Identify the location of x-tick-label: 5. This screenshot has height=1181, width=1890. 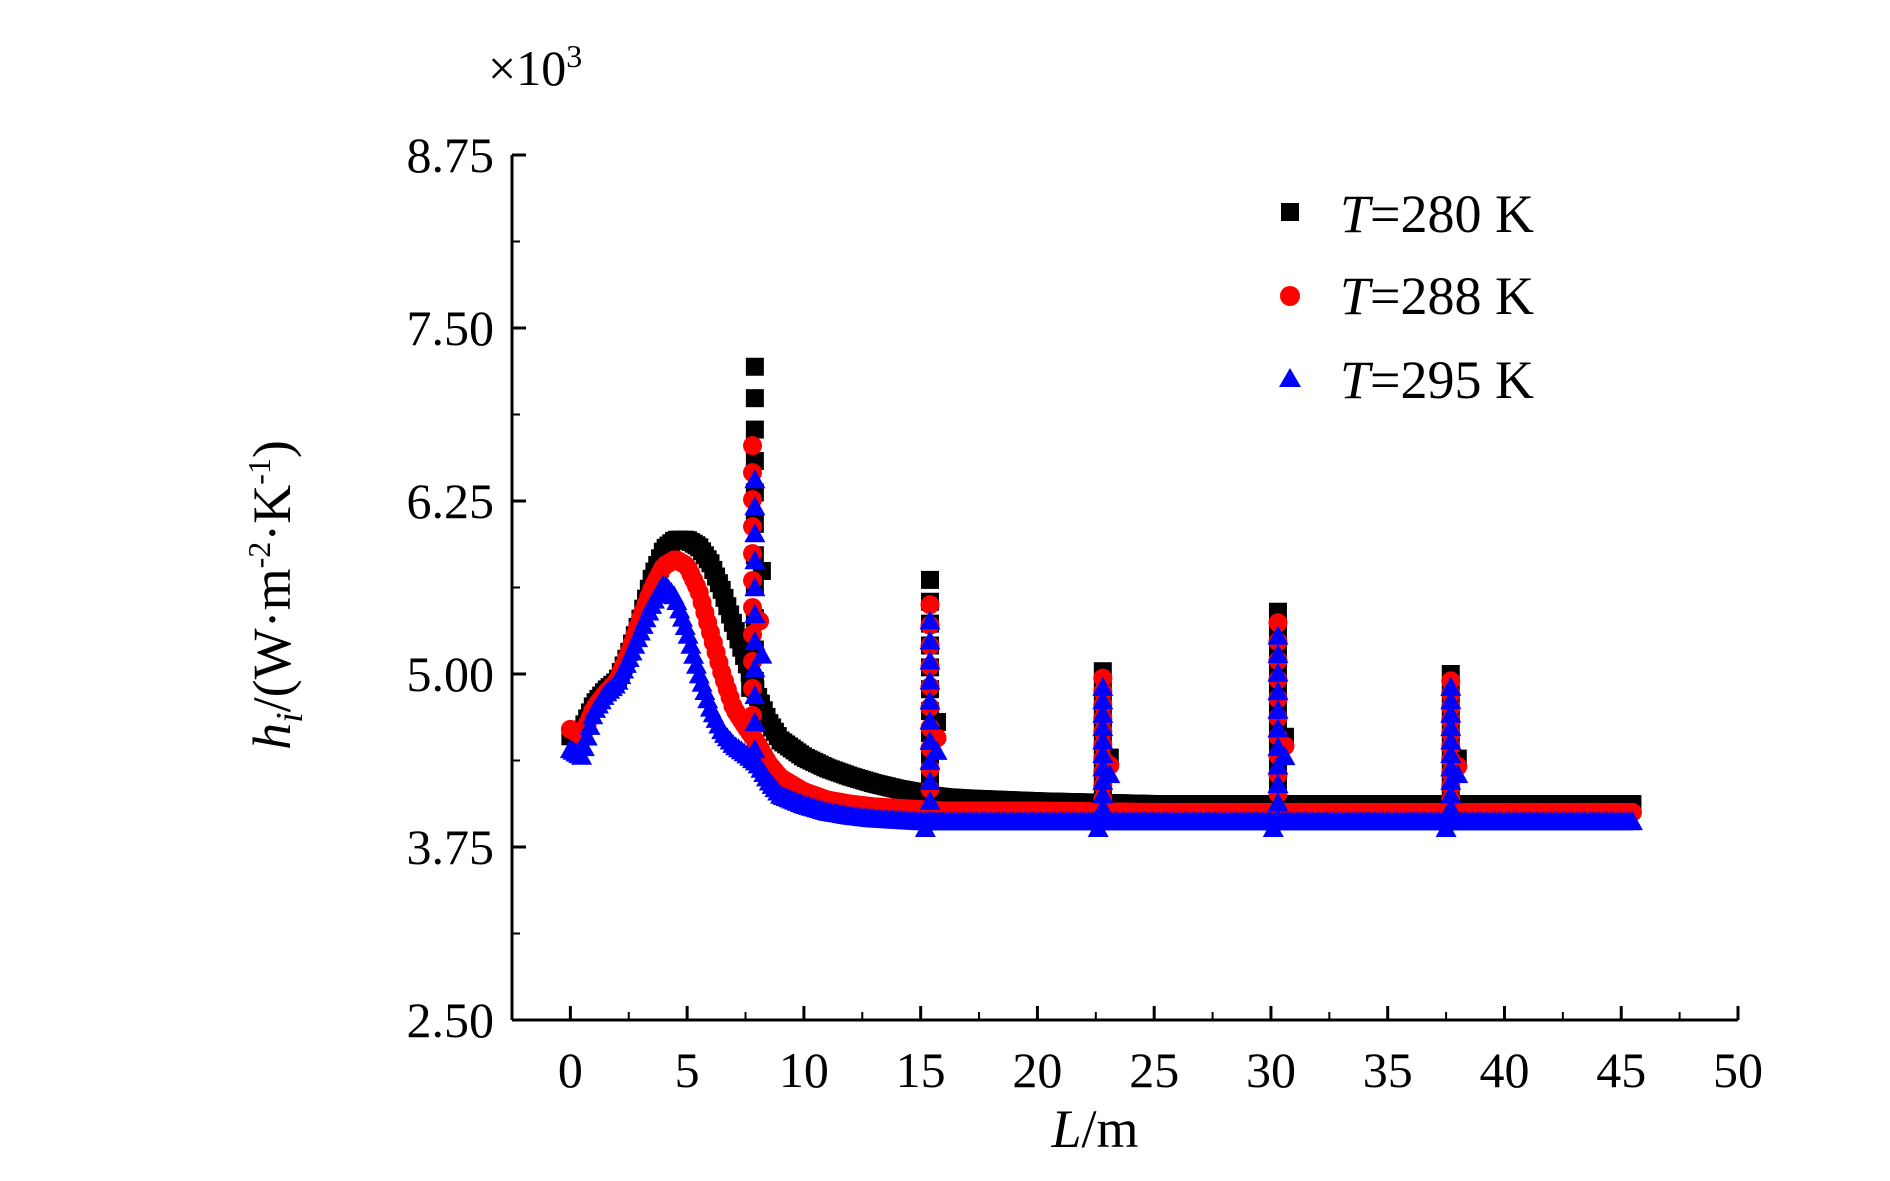
(687, 1070).